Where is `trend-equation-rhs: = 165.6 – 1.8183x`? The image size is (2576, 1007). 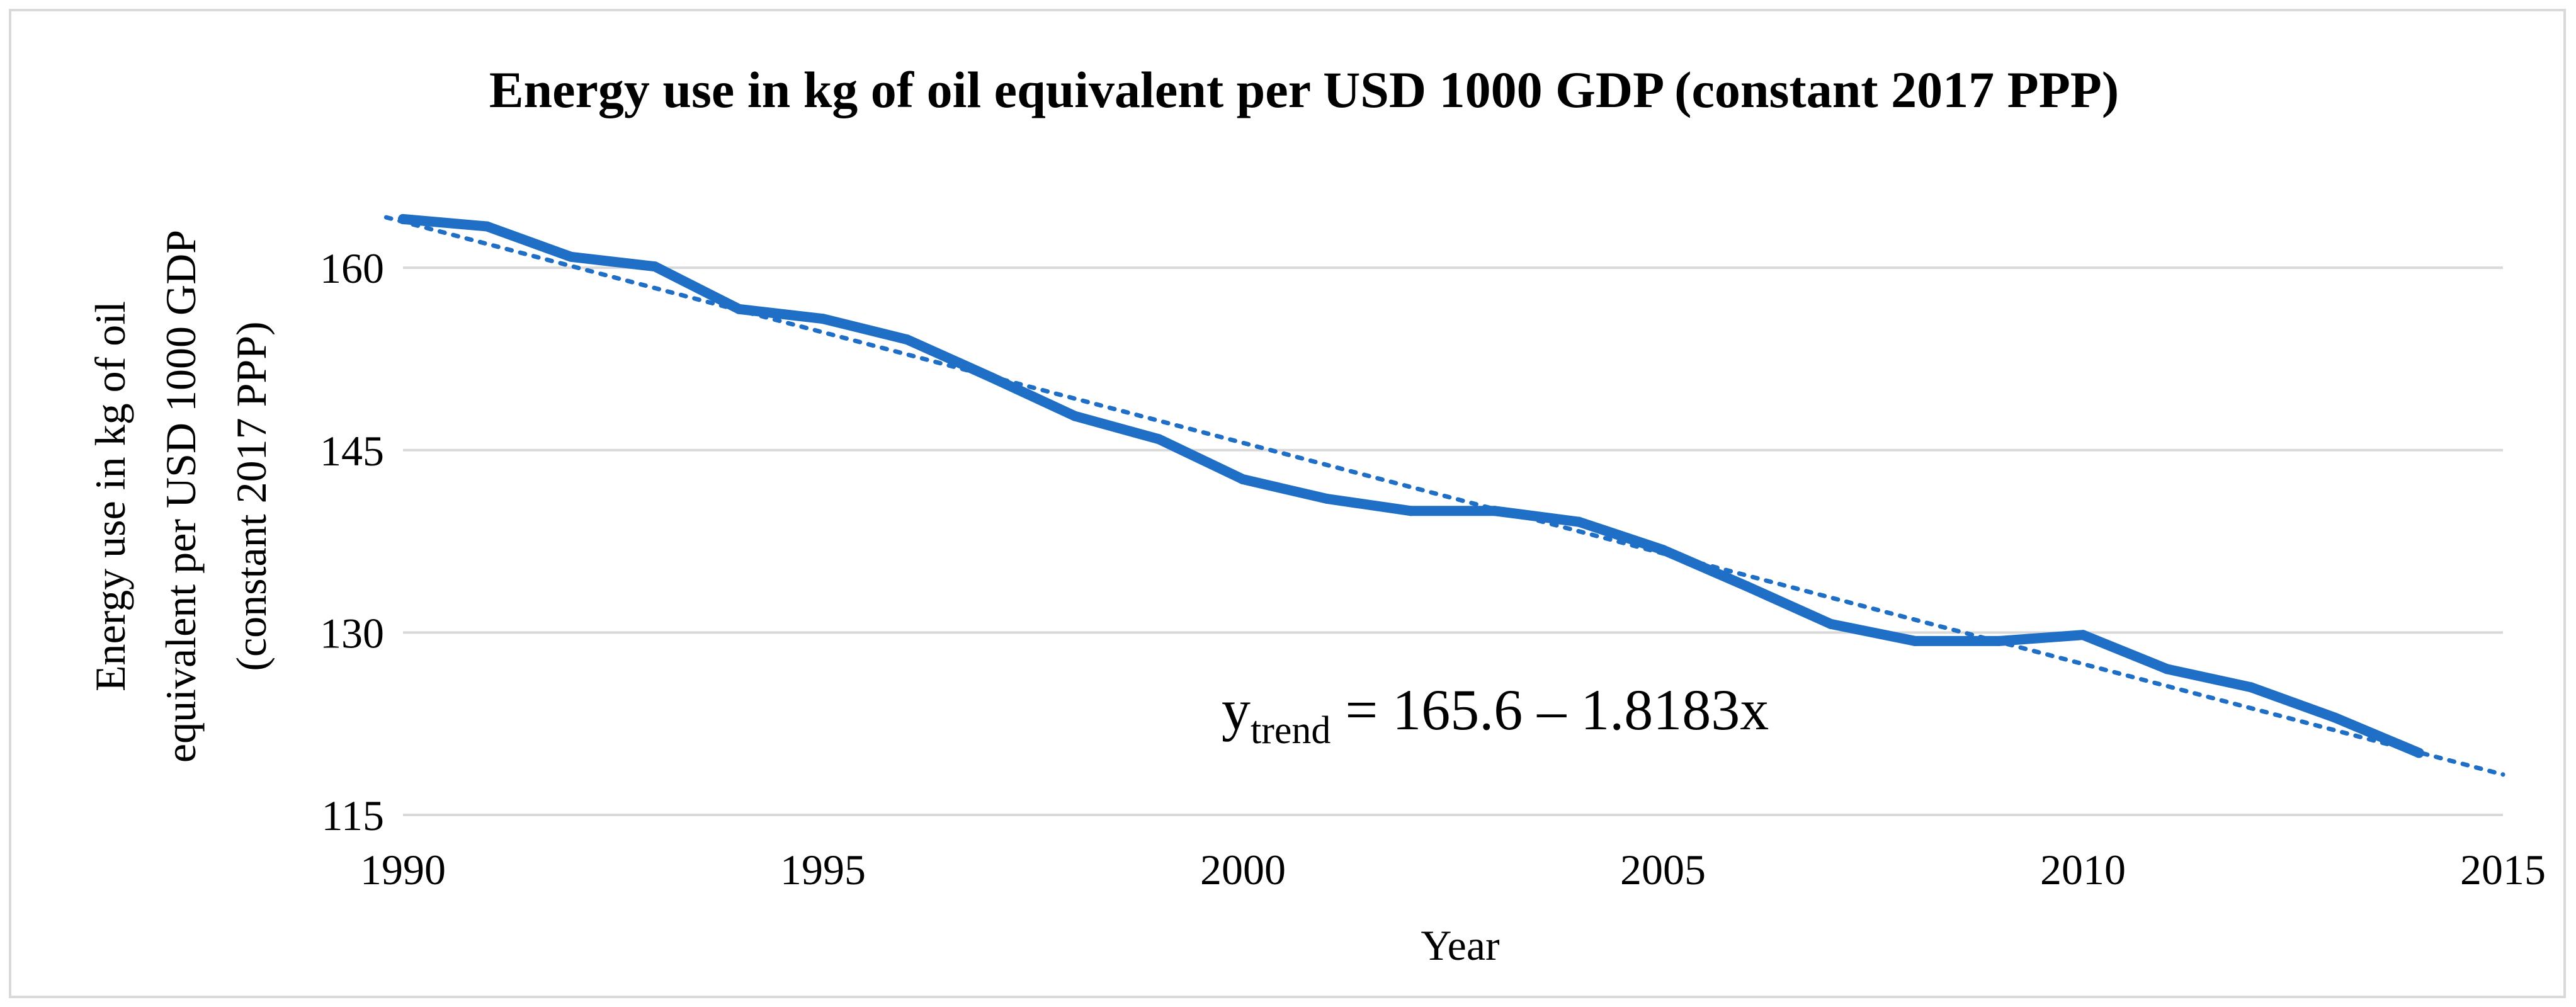
trend-equation-rhs: = 165.6 – 1.8183x is located at coordinates (1550, 710).